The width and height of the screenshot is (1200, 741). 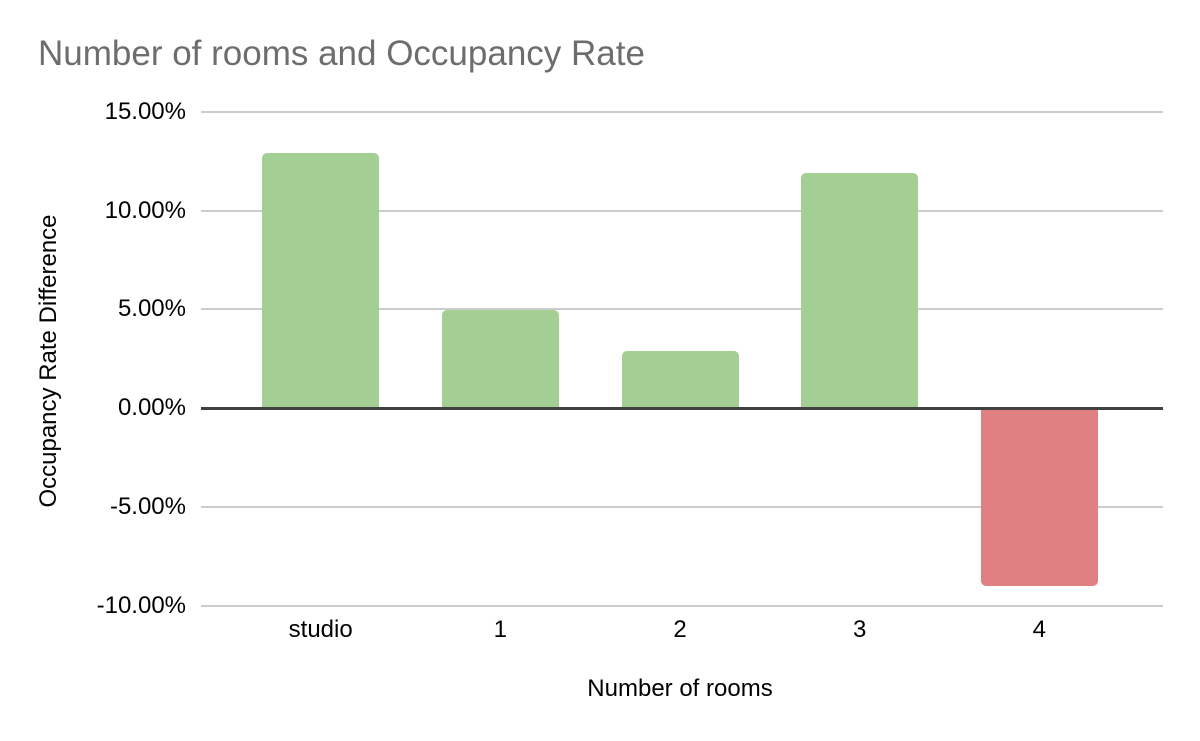 What do you see at coordinates (341, 53) in the screenshot?
I see `chart-title: Number of rooms and Occupancy Rate` at bounding box center [341, 53].